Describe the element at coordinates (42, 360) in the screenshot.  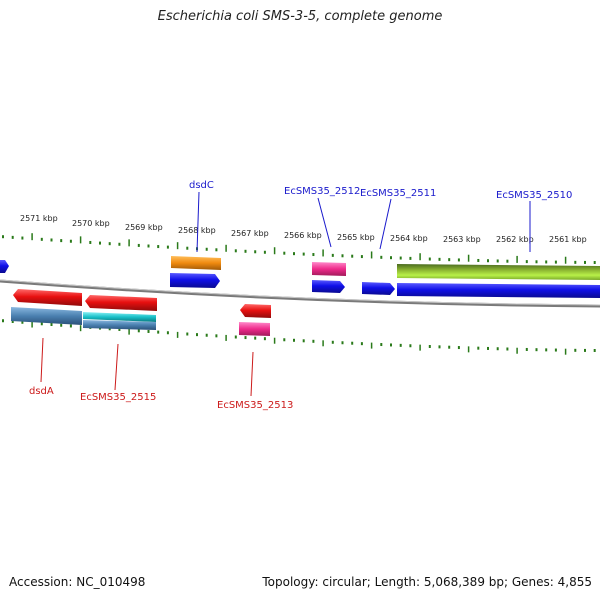
I see `leader-dsdA` at that location.